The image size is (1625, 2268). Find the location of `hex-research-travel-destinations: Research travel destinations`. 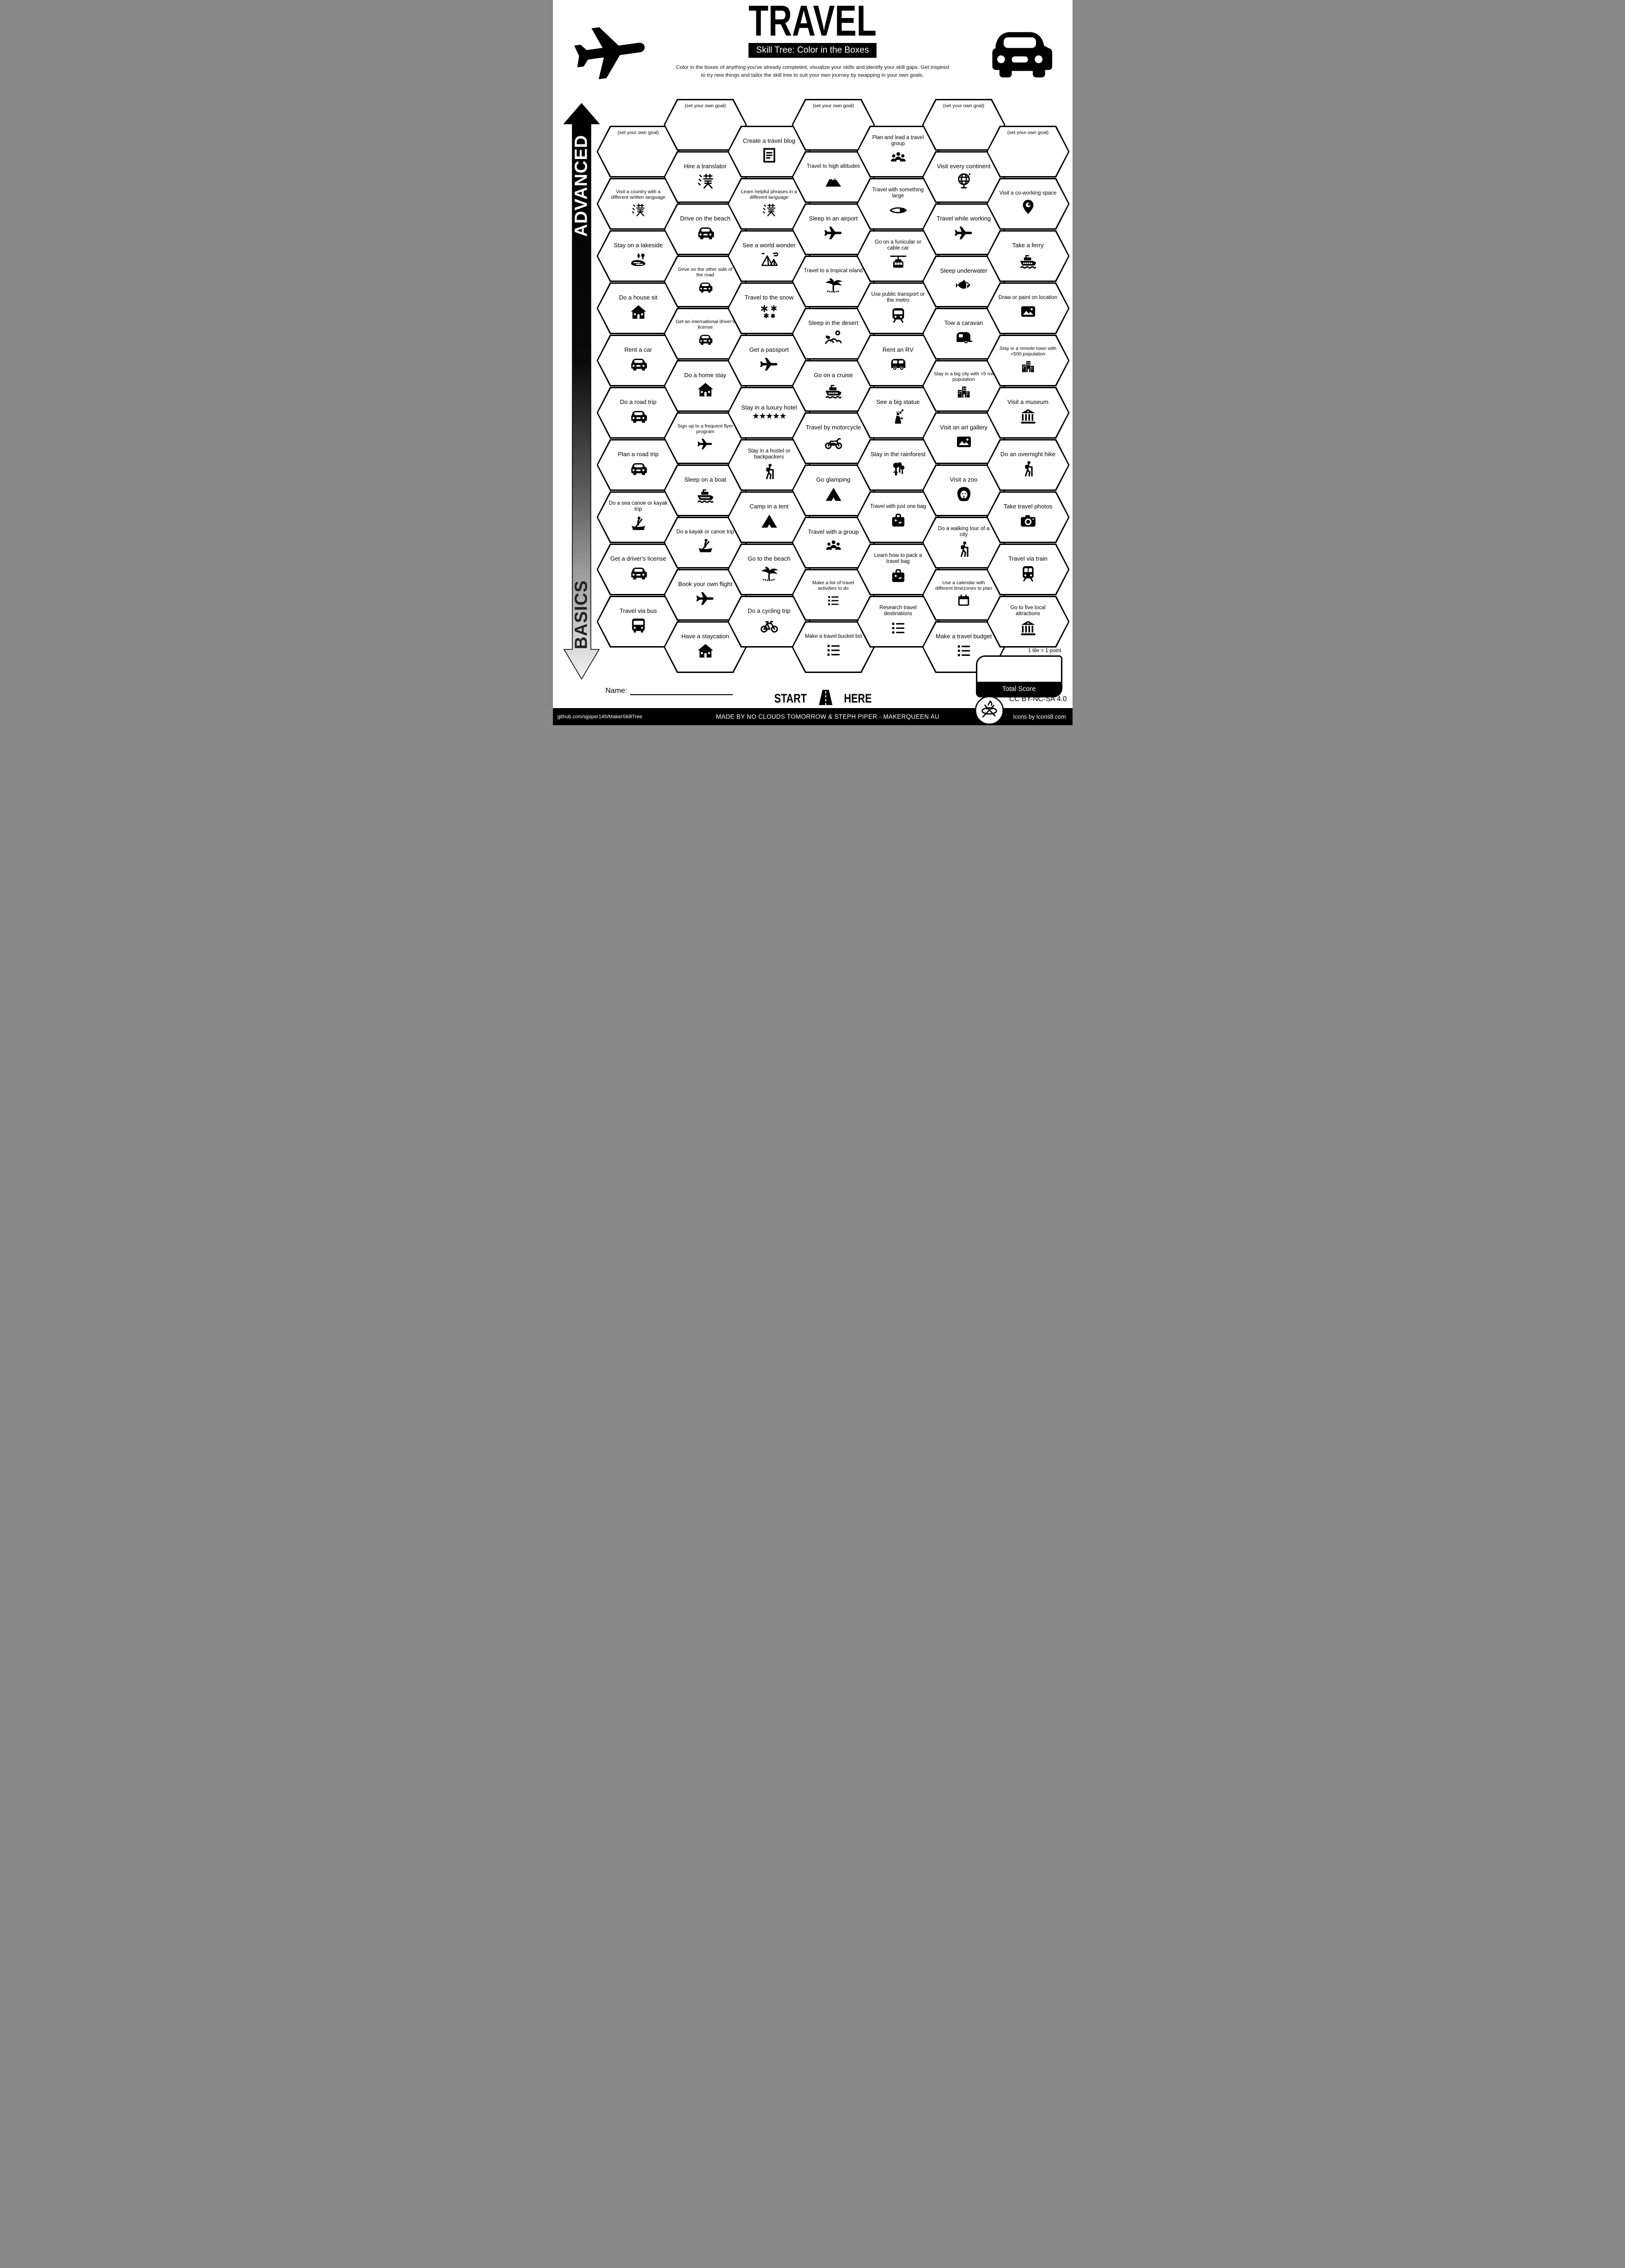

hex-research-travel-destinations: Research travel destinations is located at coordinates (898, 622).